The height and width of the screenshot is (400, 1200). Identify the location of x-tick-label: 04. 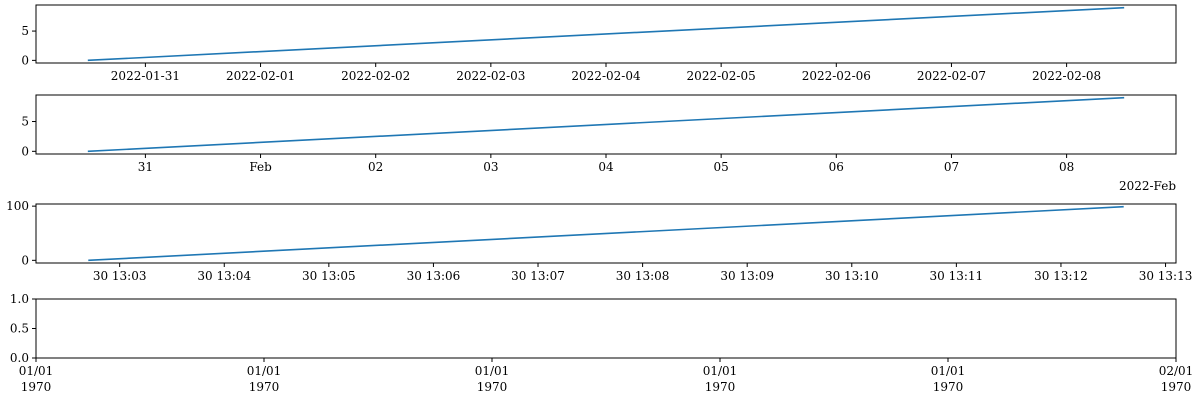
(606, 167).